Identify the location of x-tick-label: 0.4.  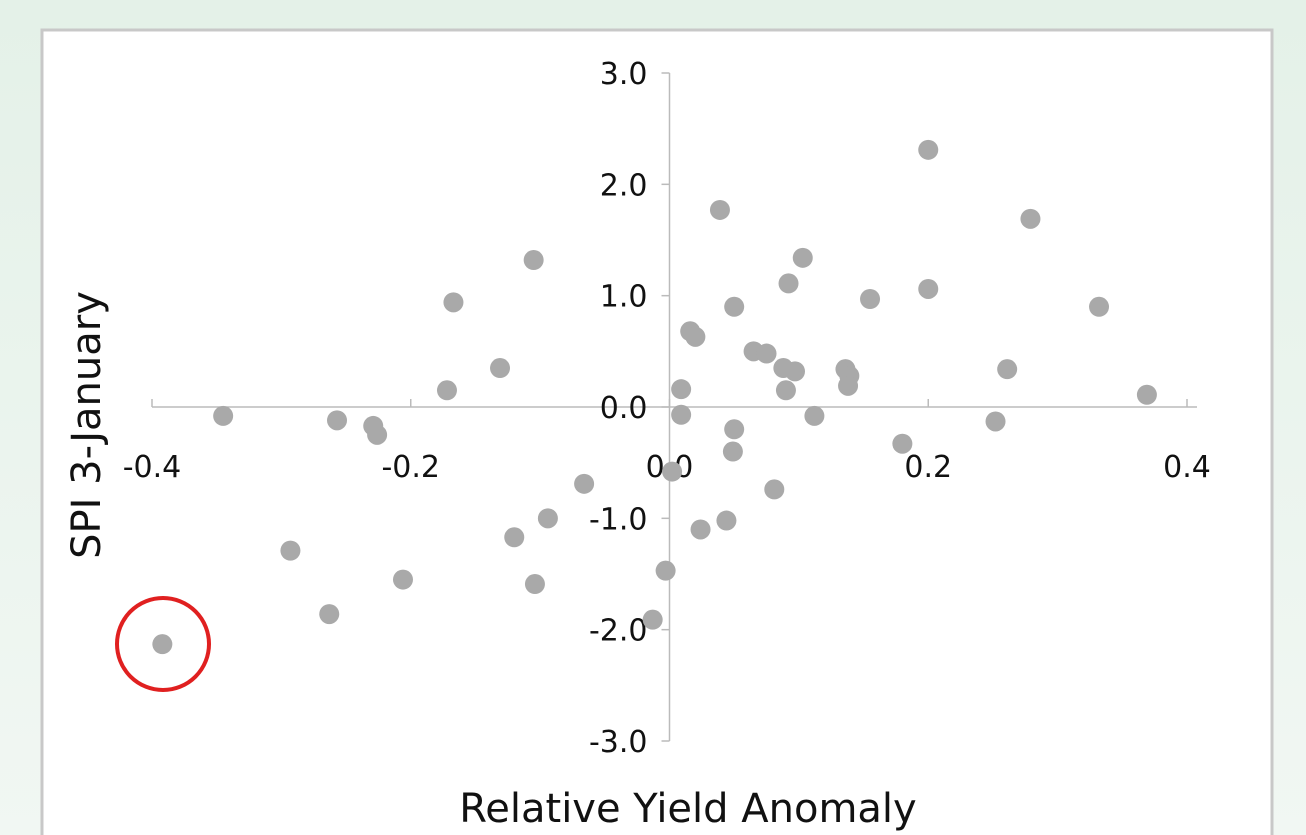
(1187, 467).